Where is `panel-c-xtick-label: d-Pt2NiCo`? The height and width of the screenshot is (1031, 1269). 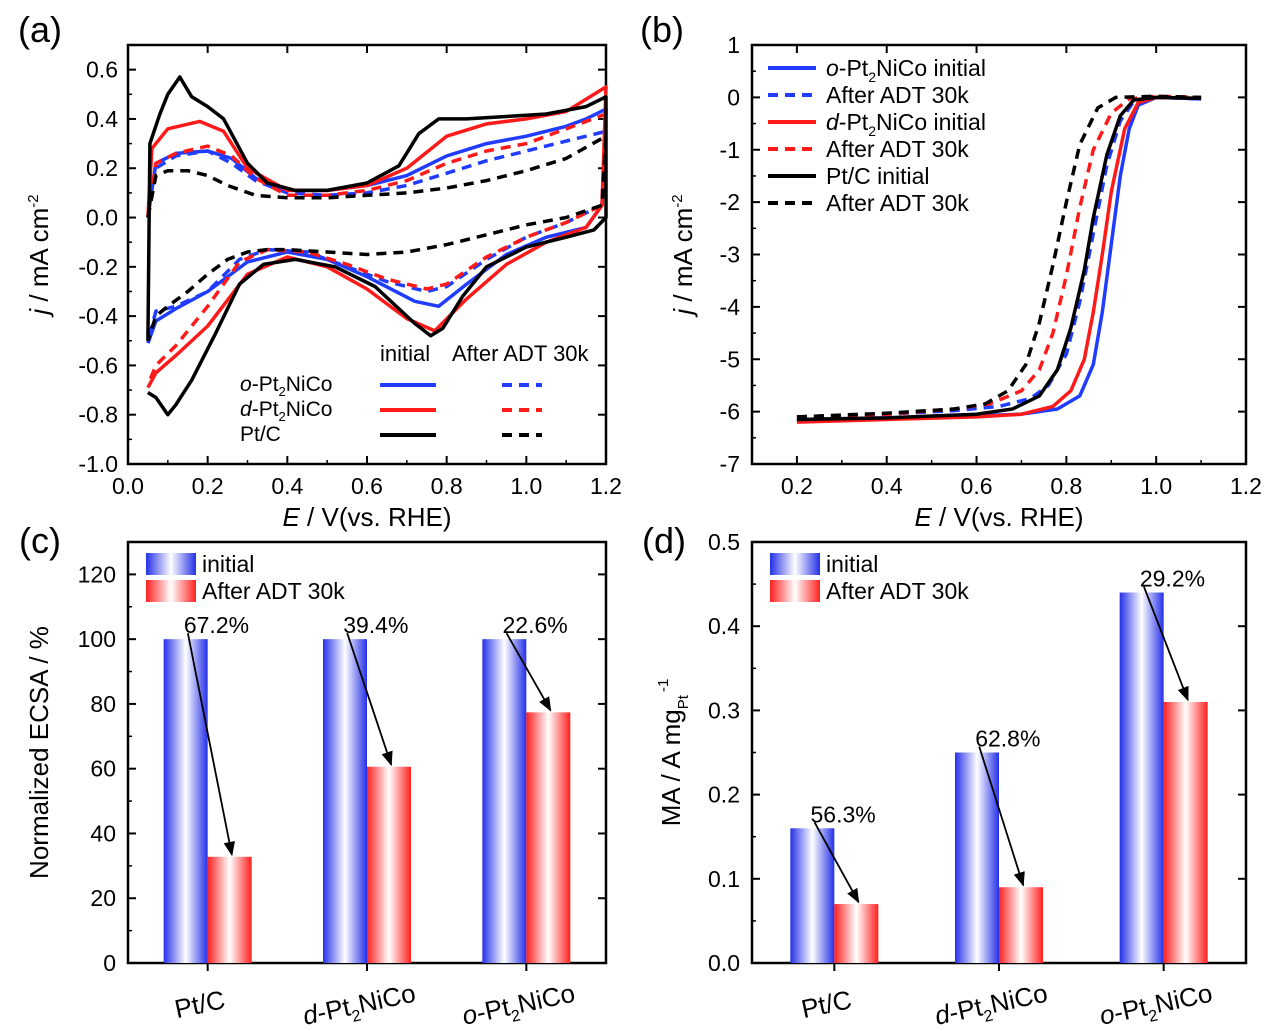
panel-c-xtick-label: d-Pt2NiCo is located at coordinates (359, 1004).